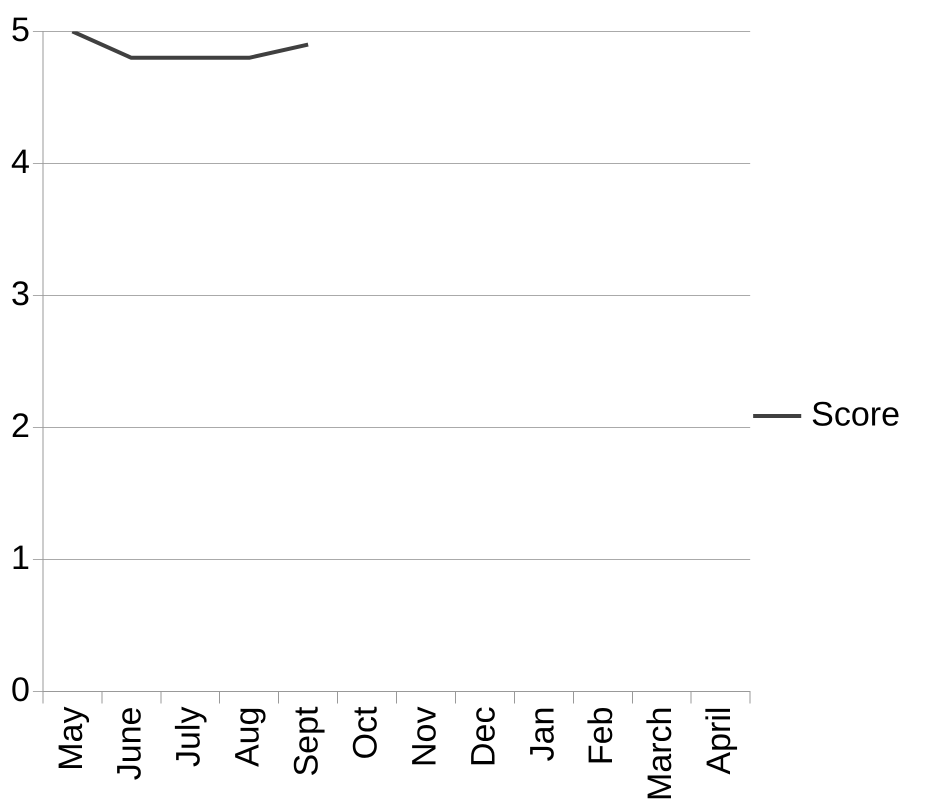  I want to click on x-tick-label: Oct, so click(365, 733).